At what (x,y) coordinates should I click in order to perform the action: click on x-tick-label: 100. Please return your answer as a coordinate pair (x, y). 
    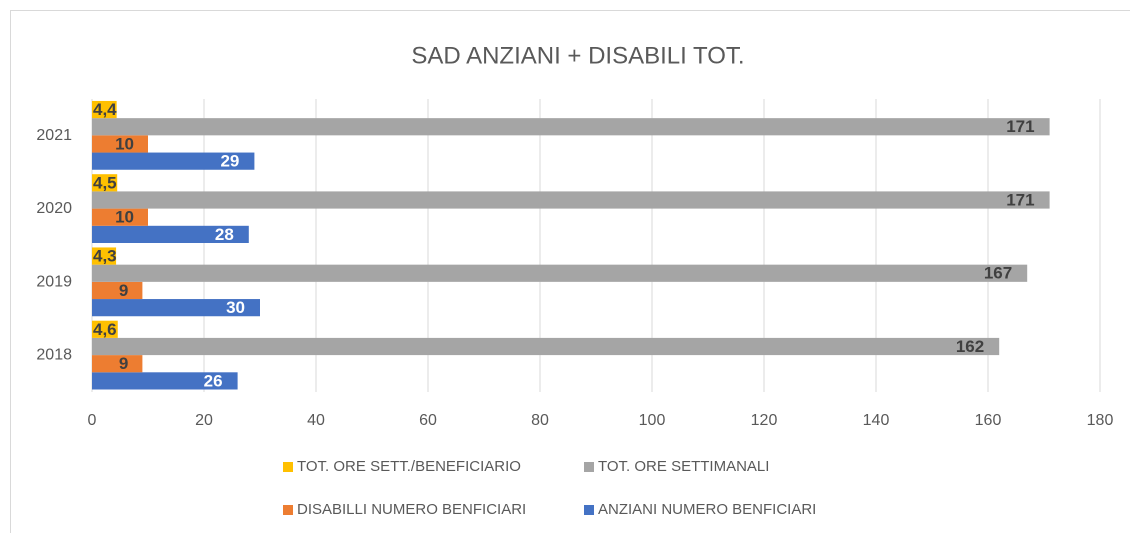
    Looking at the image, I should click on (652, 420).